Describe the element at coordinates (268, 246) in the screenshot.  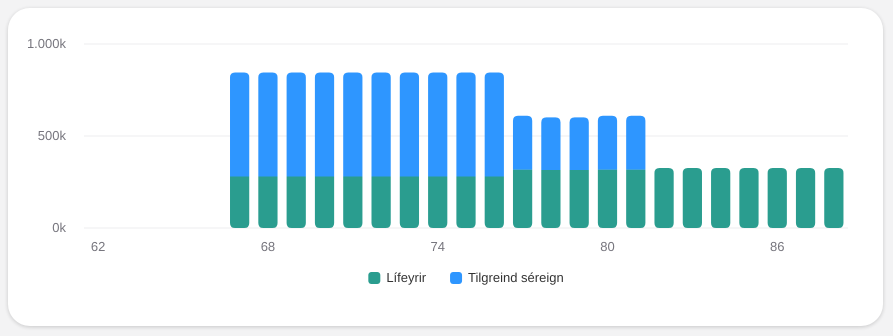
I see `x-tick-label: 68` at that location.